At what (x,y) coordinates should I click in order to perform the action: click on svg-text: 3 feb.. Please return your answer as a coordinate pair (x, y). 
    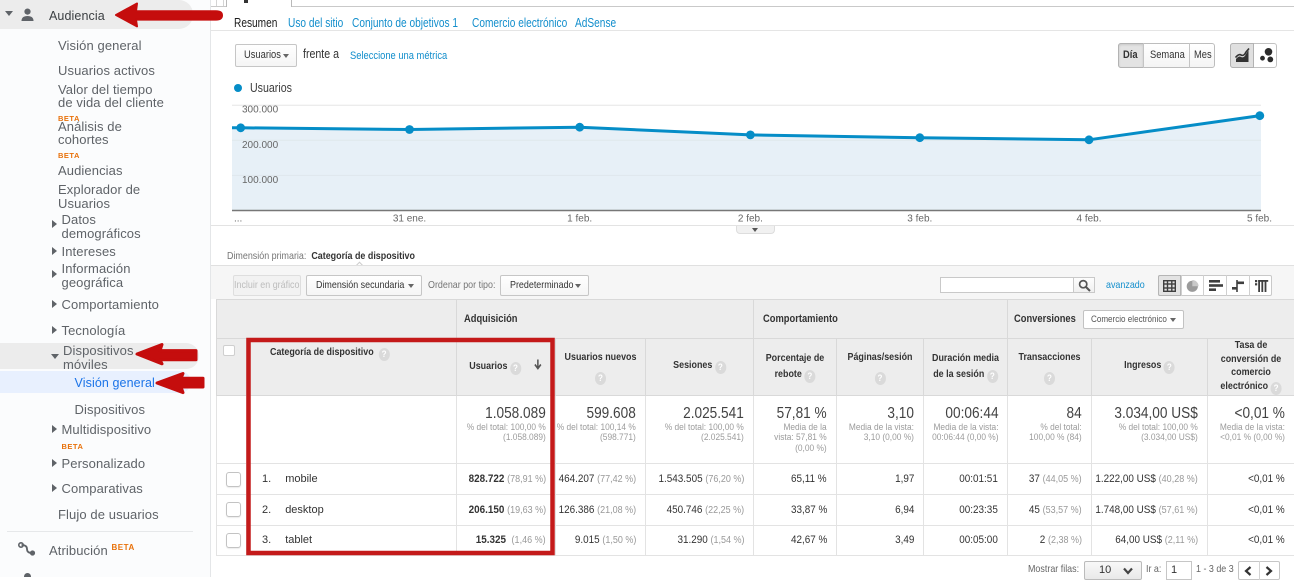
    Looking at the image, I should click on (919, 219).